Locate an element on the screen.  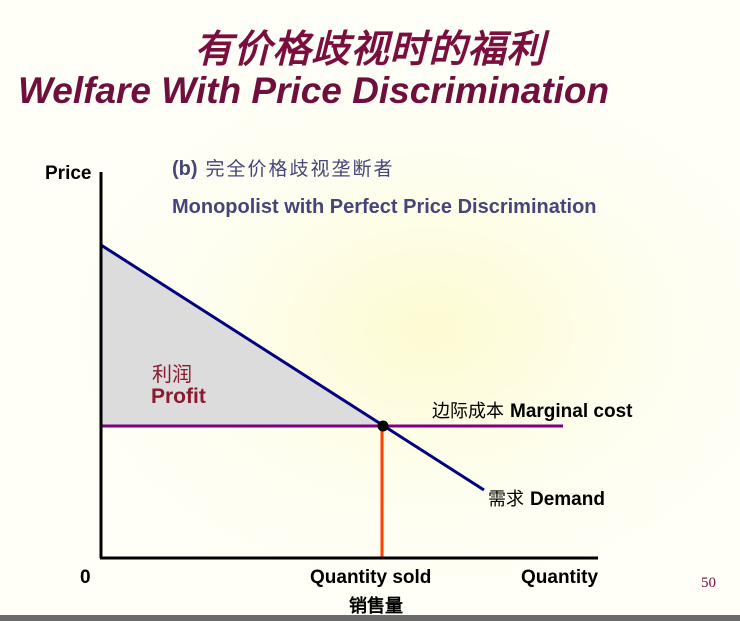
bottom-border is located at coordinates (370, 618).